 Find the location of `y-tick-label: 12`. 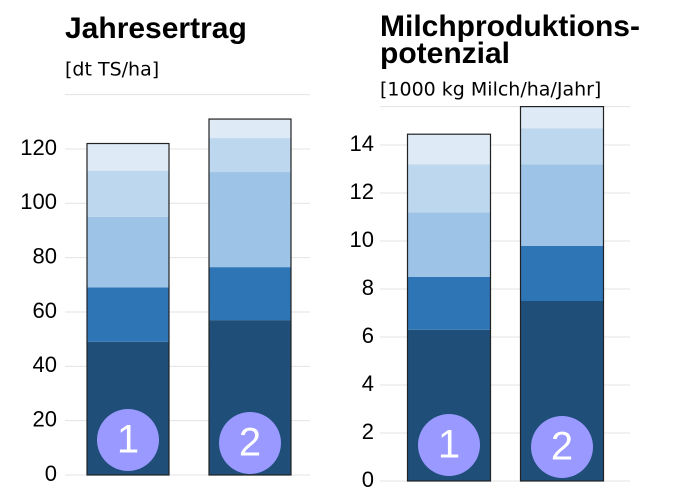

y-tick-label: 12 is located at coordinates (362, 191).